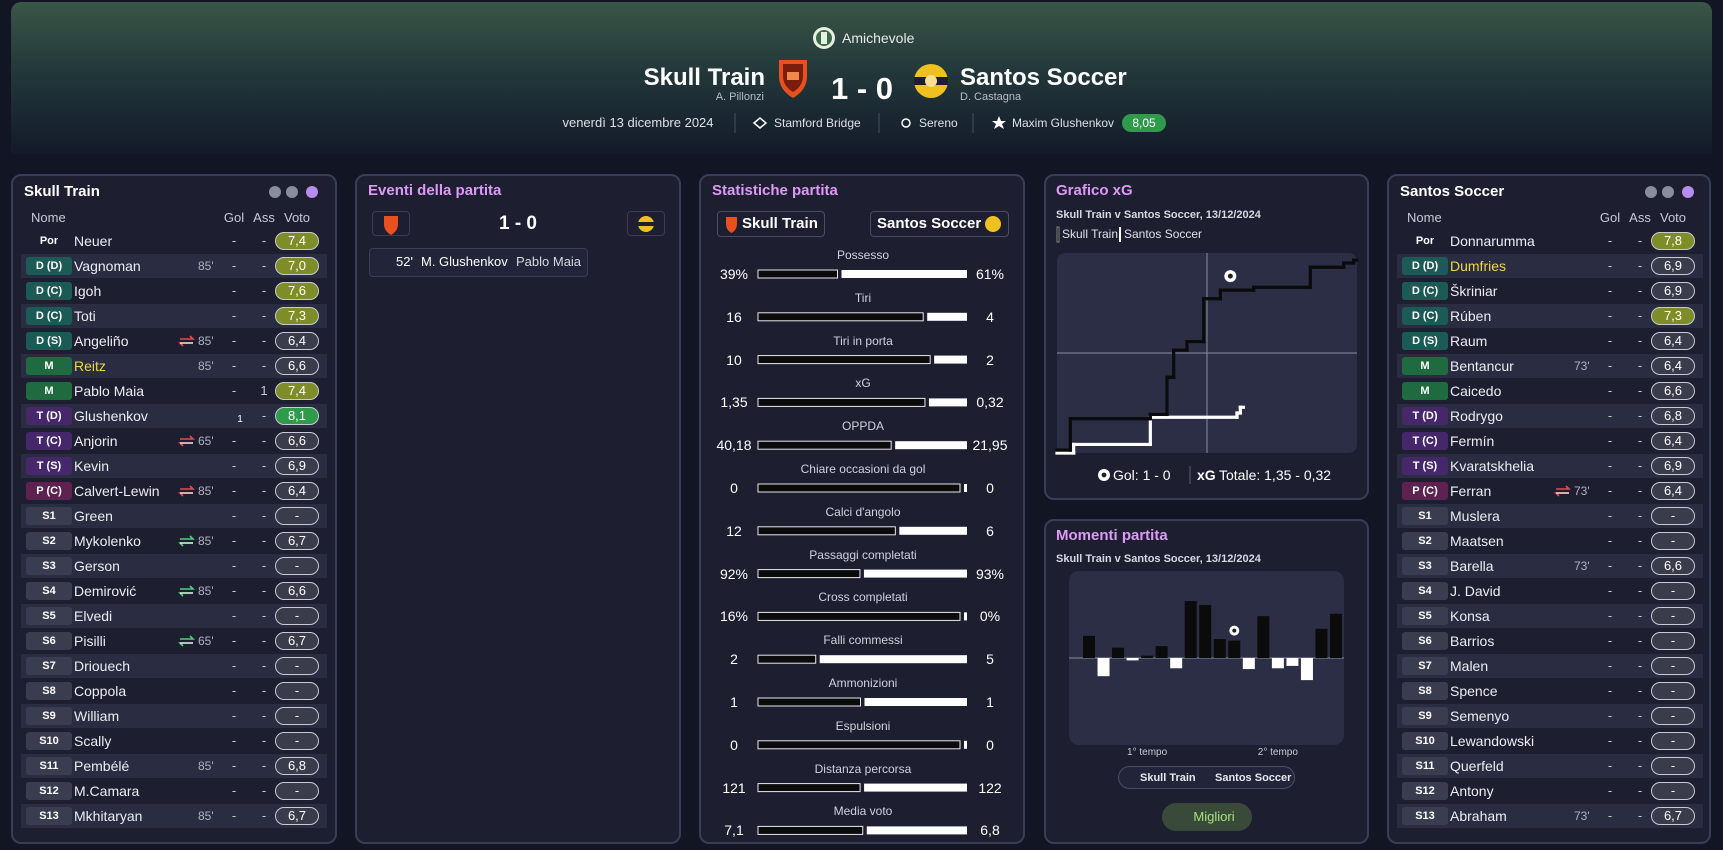  I want to click on position-badge: S13, so click(49, 816).